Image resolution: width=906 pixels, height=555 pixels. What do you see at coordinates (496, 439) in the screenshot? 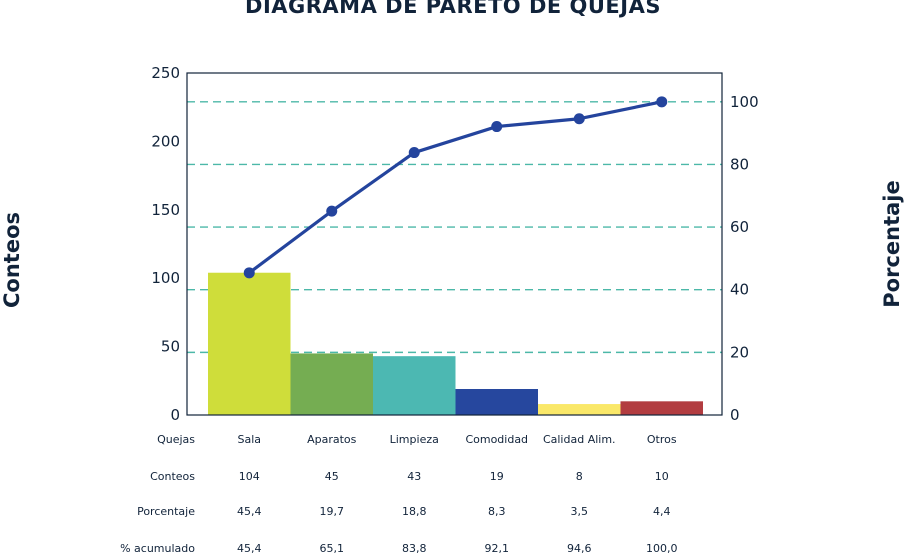
I see `table-cell: Comodidad` at bounding box center [496, 439].